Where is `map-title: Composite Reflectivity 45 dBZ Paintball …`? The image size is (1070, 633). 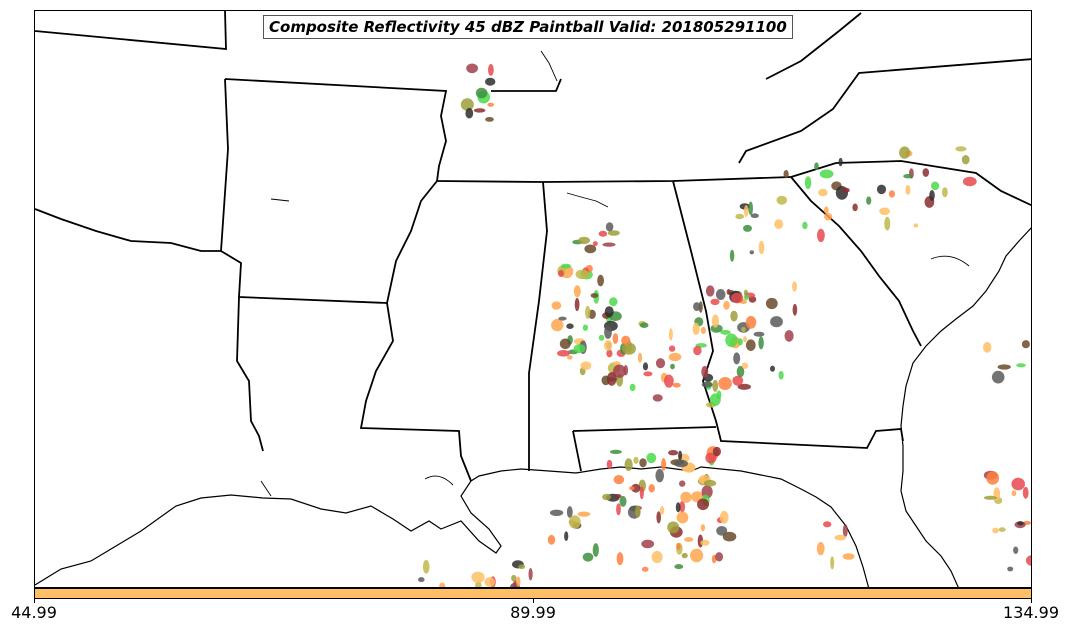 map-title: Composite Reflectivity 45 dBZ Paintball … is located at coordinates (528, 27).